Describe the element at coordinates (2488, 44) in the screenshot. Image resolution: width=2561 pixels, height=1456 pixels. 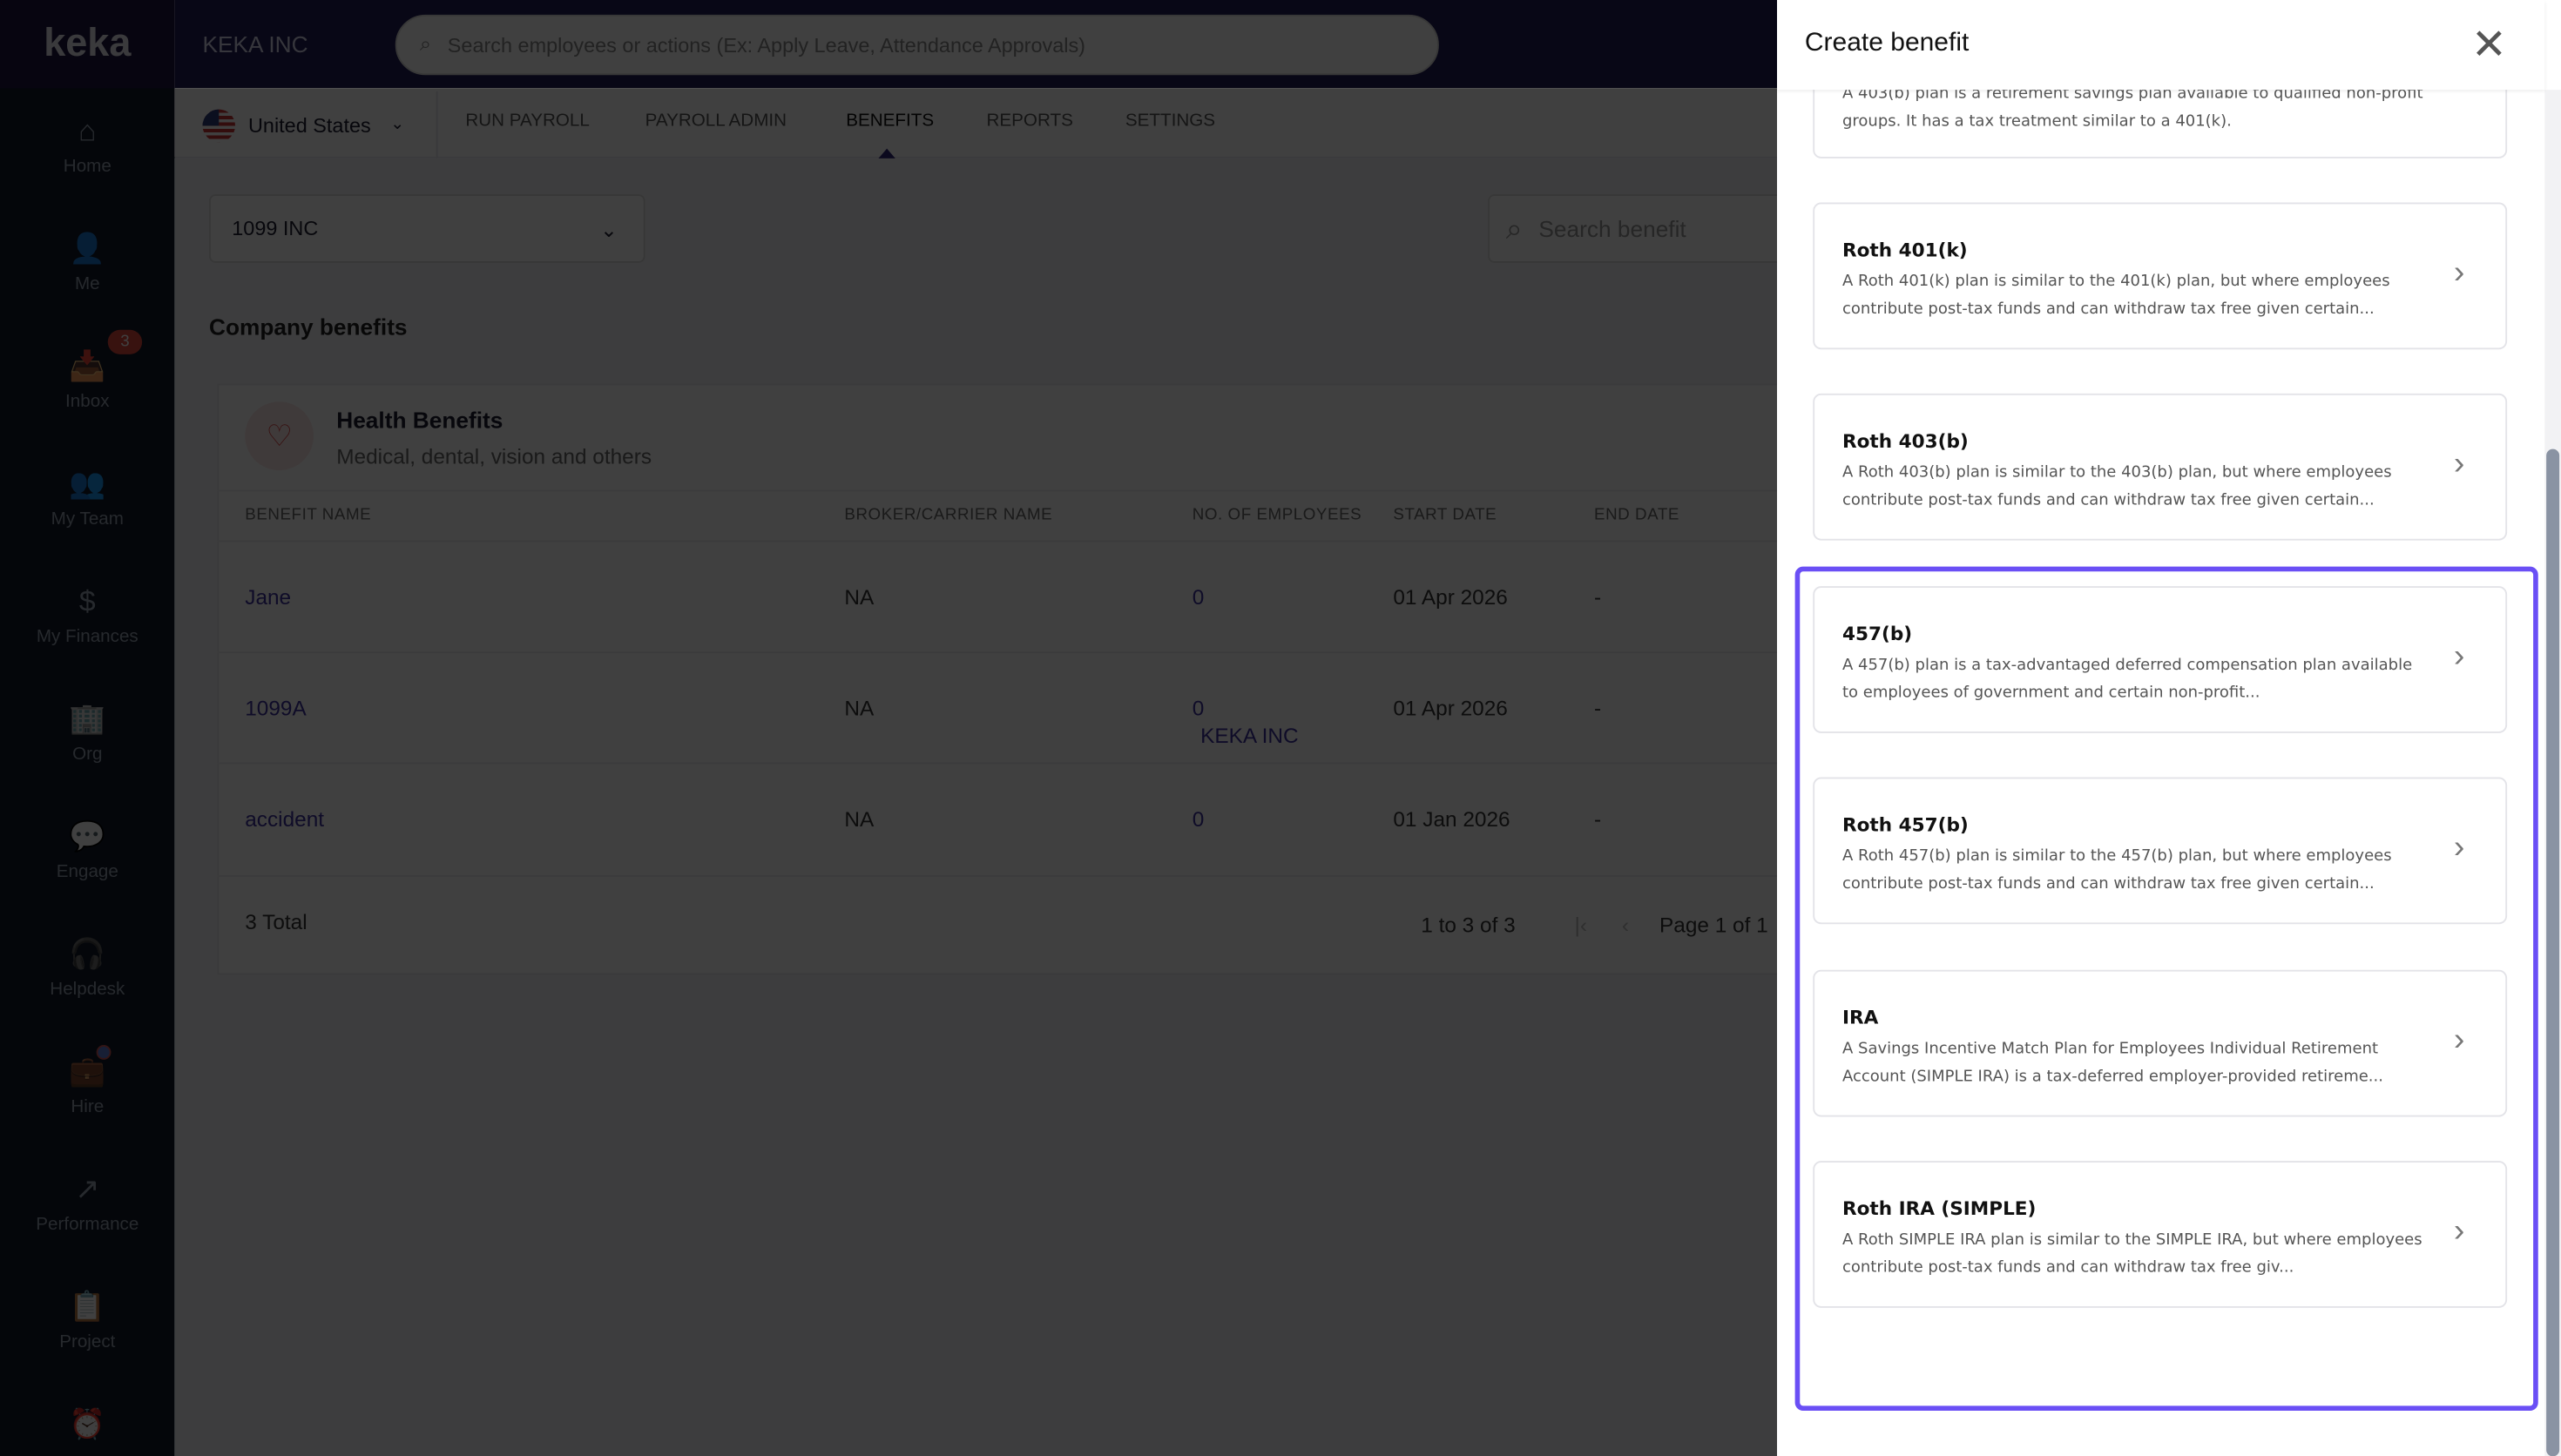
I see `close-icon: ✕` at that location.